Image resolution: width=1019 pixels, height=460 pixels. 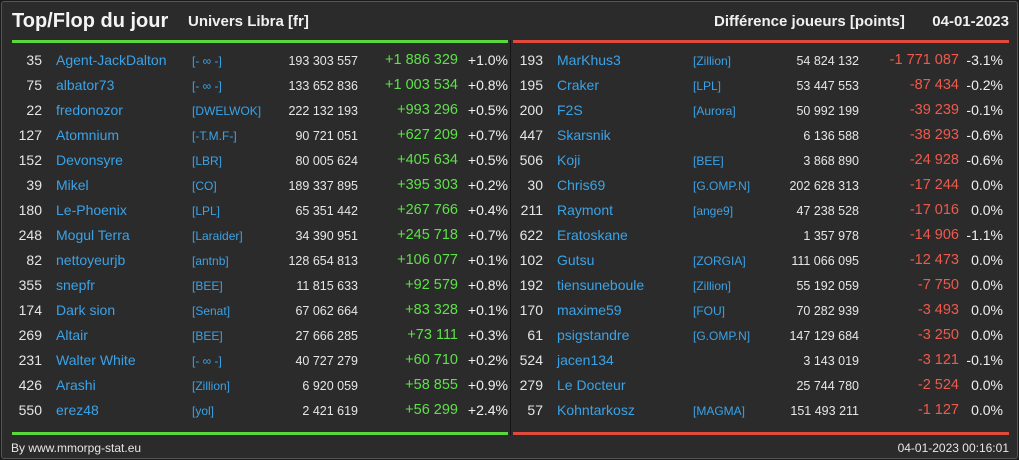 I want to click on player-name-link: fredonozor, so click(x=89, y=110).